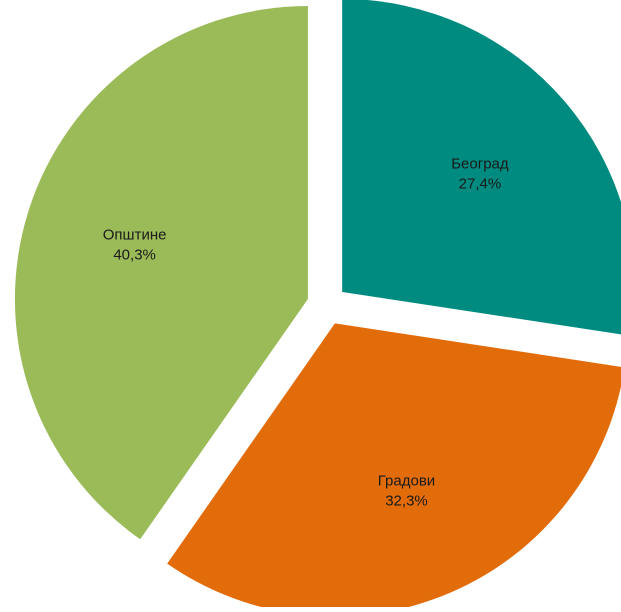 The image size is (621, 612). What do you see at coordinates (135, 234) in the screenshot?
I see `slice-label: Општине` at bounding box center [135, 234].